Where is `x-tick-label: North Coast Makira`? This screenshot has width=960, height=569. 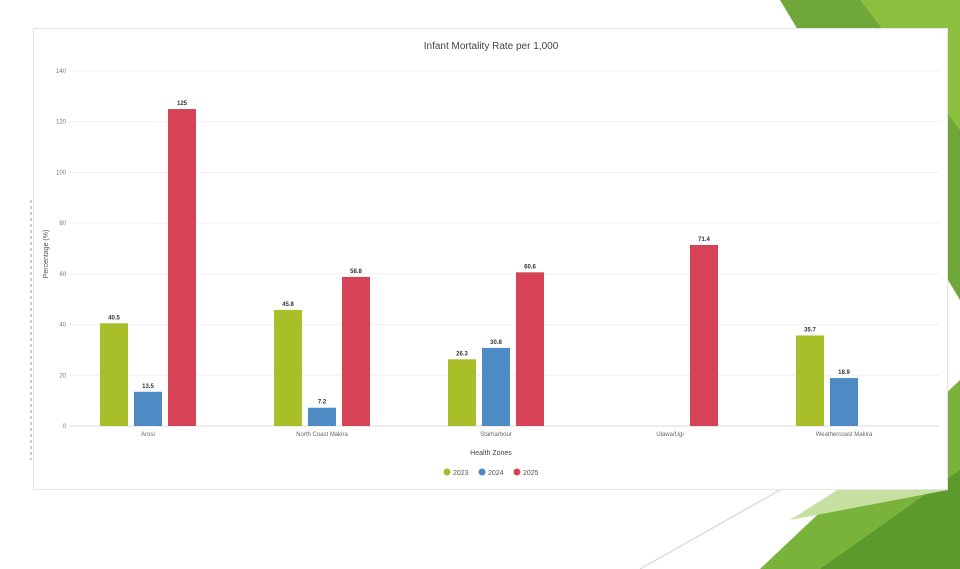 x-tick-label: North Coast Makira is located at coordinates (322, 435).